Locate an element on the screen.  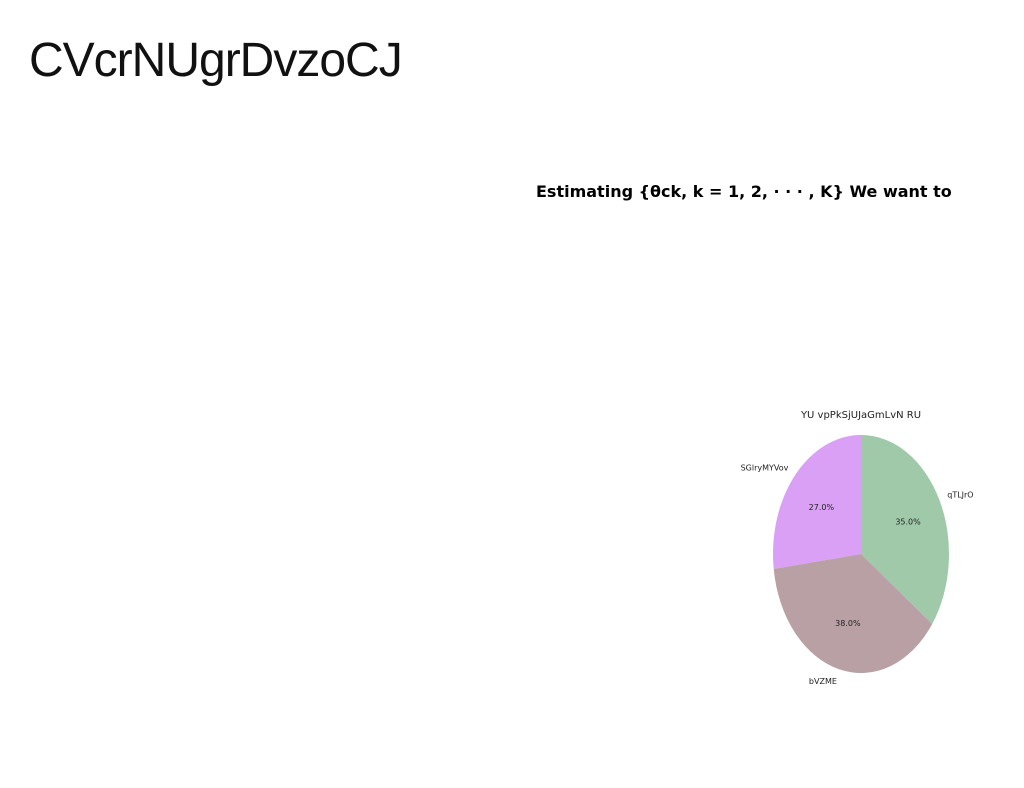
slice-category-label: bVZME is located at coordinates (823, 681).